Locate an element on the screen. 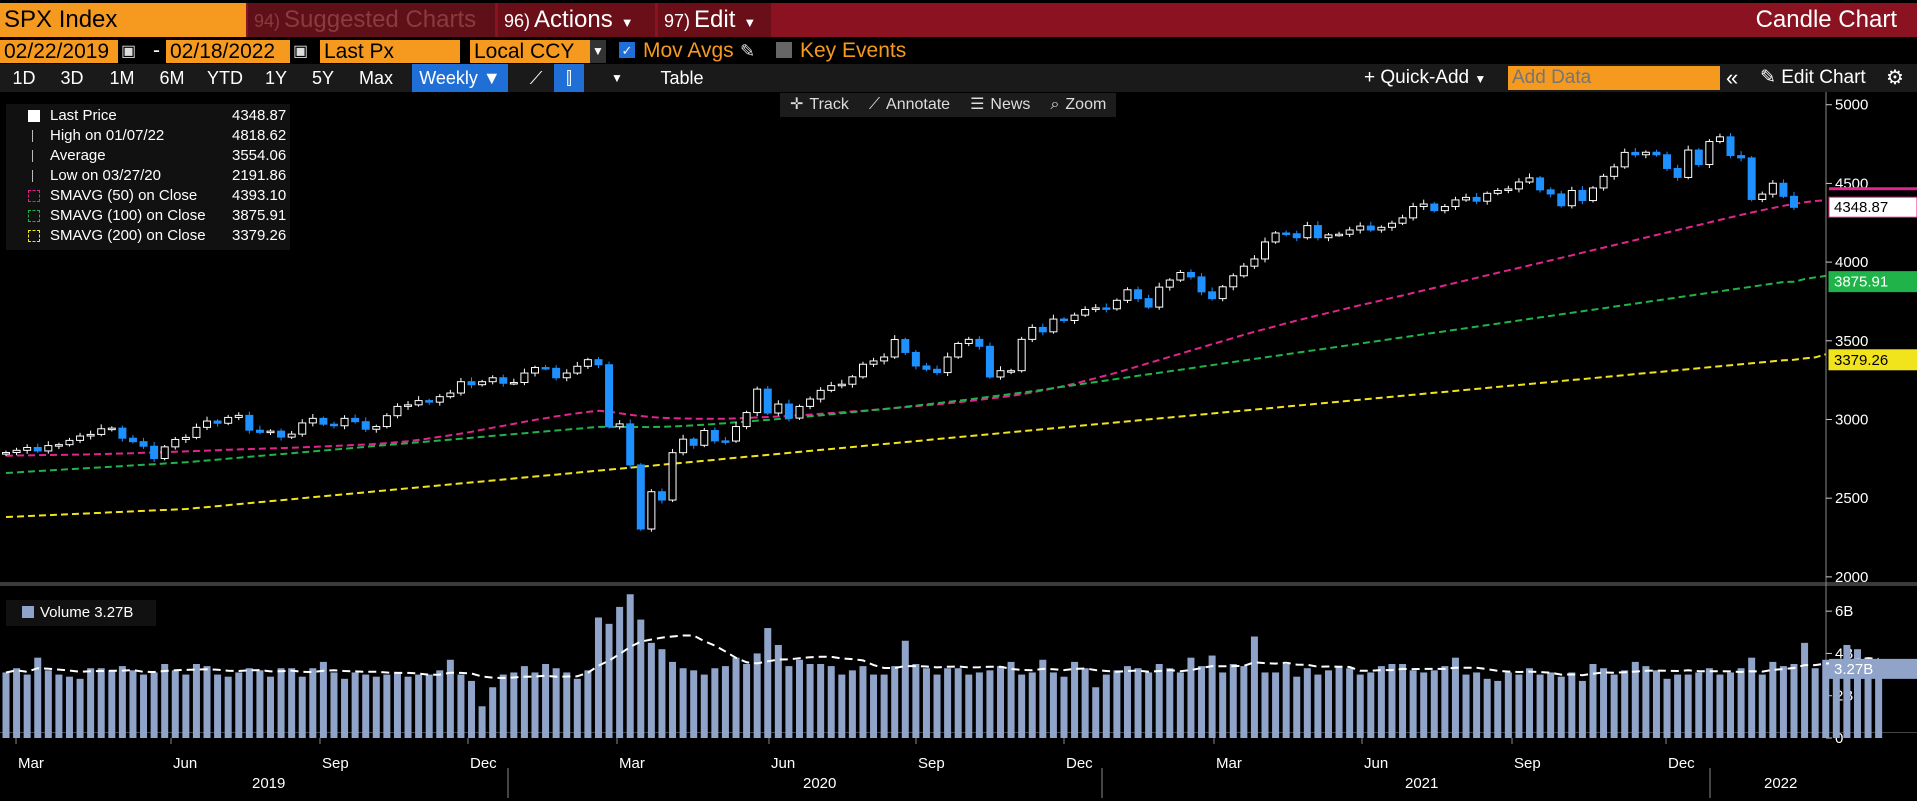 The image size is (1917, 801). tool-news: ☰ News is located at coordinates (1000, 105).